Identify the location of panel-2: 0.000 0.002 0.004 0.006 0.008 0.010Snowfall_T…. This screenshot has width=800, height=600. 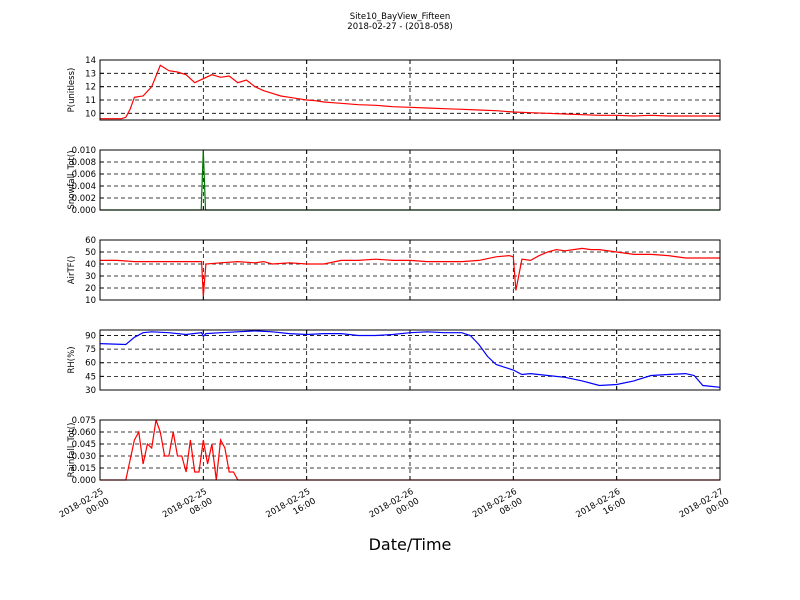
(394, 181).